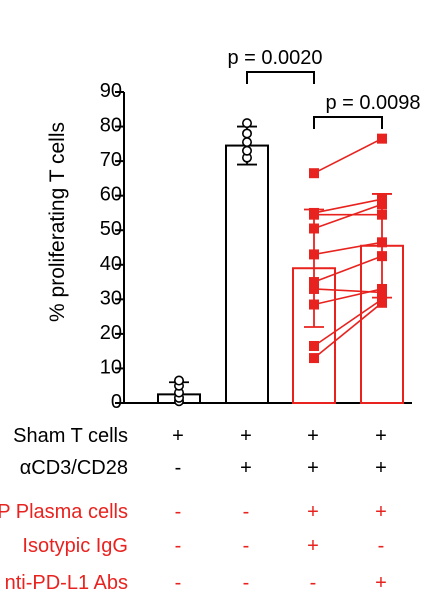  I want to click on y-tick-label: 0, so click(116, 402).